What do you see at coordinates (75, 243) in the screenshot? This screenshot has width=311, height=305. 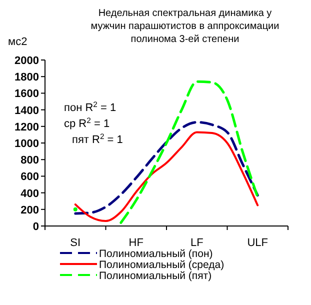 I see `x-tick-label: SI` at bounding box center [75, 243].